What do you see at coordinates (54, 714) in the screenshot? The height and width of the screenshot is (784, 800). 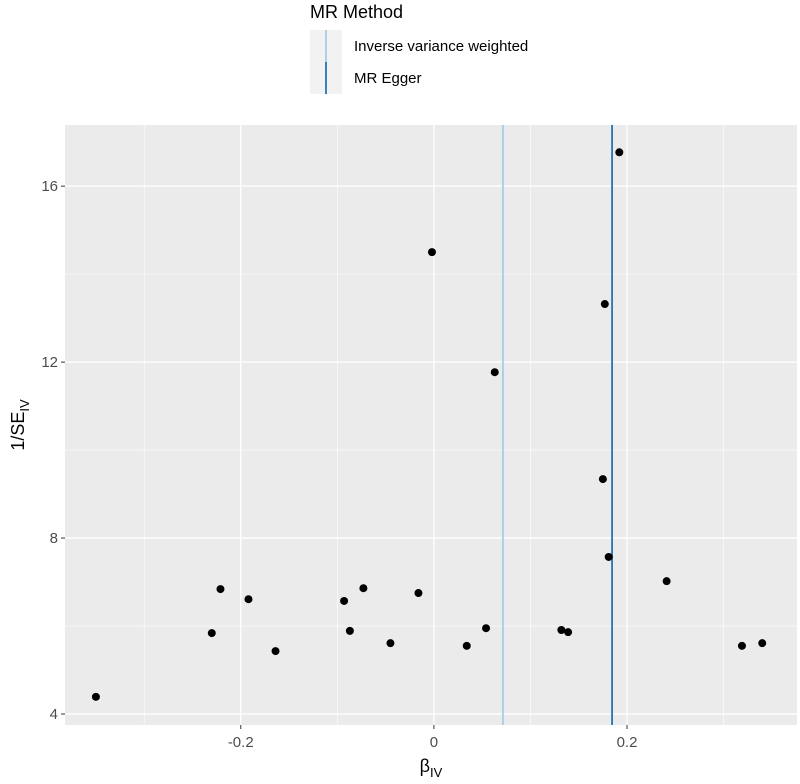 I see `y-tick-label: 4` at bounding box center [54, 714].